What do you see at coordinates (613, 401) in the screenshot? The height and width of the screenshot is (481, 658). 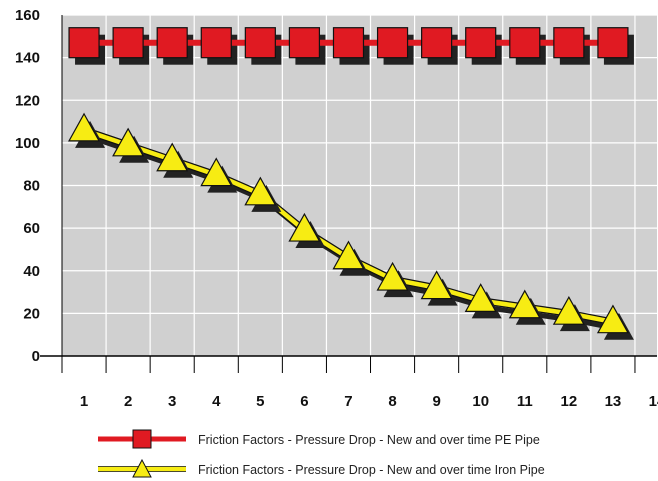 I see `x-tick-label: 13` at bounding box center [613, 401].